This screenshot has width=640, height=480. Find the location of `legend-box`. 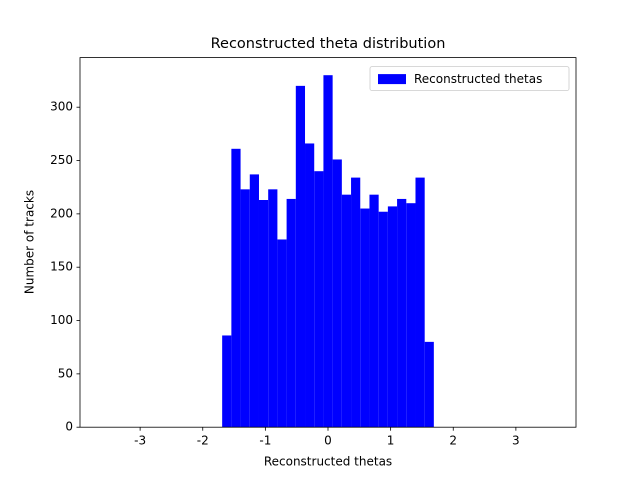

legend-box is located at coordinates (469, 78).